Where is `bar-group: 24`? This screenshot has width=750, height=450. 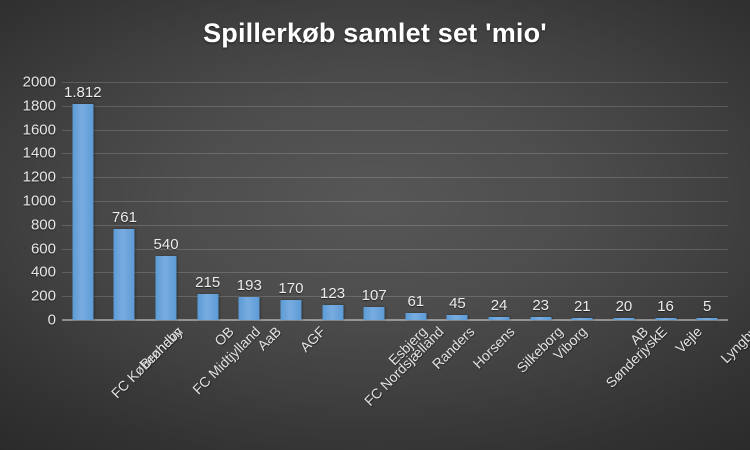 bar-group: 24 is located at coordinates (499, 201).